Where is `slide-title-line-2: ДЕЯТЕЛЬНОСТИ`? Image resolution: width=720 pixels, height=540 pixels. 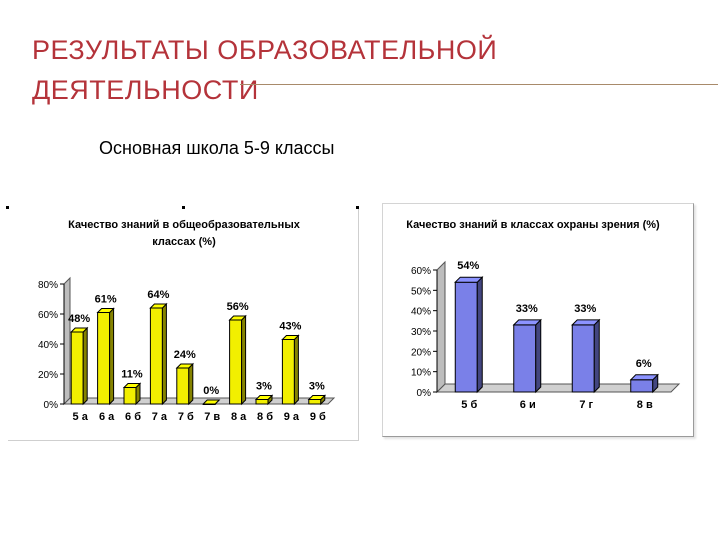 slide-title-line-2: ДЕЯТЕЛЬНОСТИ is located at coordinates (145, 90).